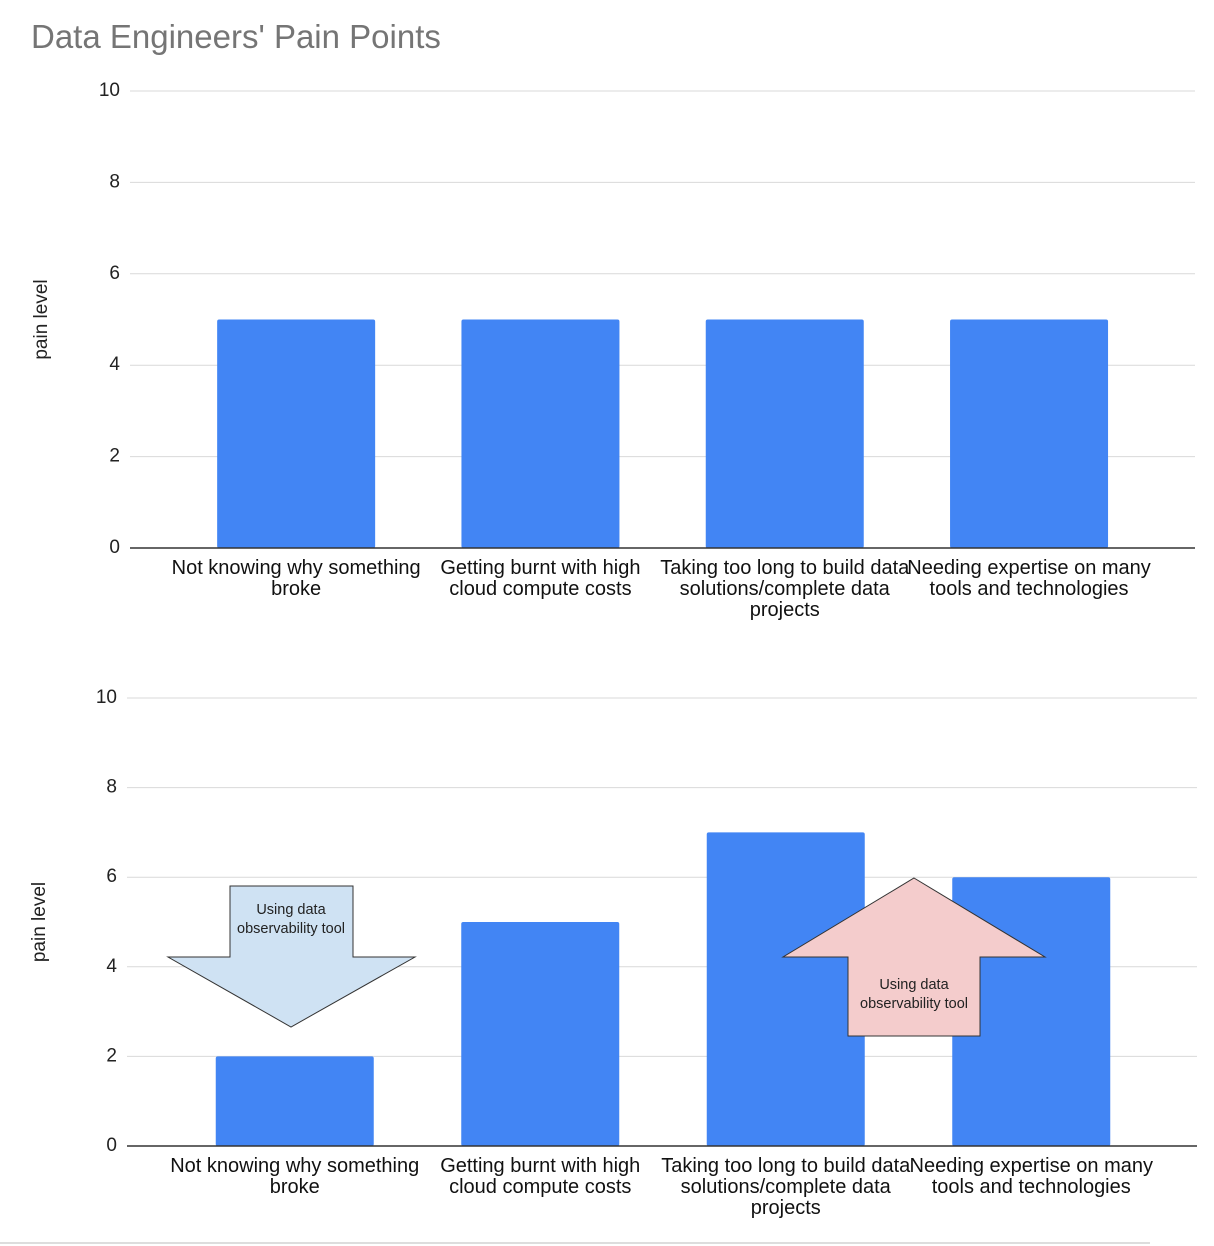 This screenshot has width=1214, height=1246. What do you see at coordinates (291, 956) in the screenshot?
I see `arrow-down` at bounding box center [291, 956].